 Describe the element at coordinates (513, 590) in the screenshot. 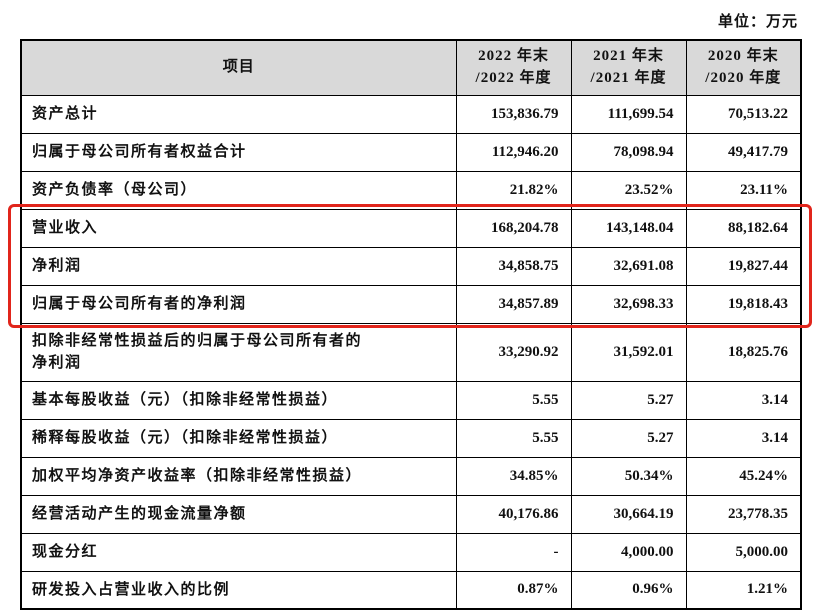

I see `row-value: 0.87%` at that location.